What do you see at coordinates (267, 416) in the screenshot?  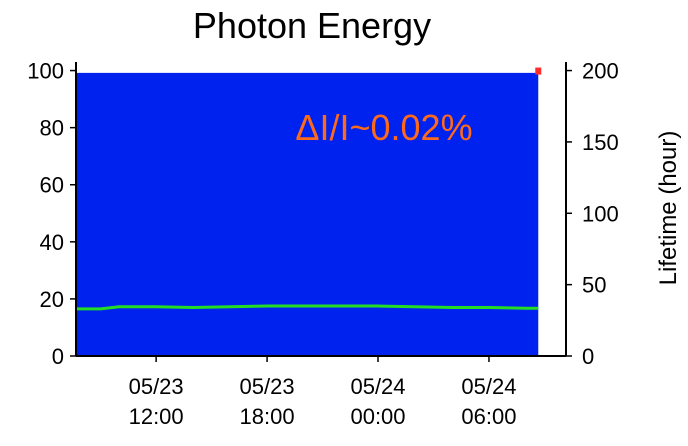 I see `x-tick-label-time: 18:00` at bounding box center [267, 416].